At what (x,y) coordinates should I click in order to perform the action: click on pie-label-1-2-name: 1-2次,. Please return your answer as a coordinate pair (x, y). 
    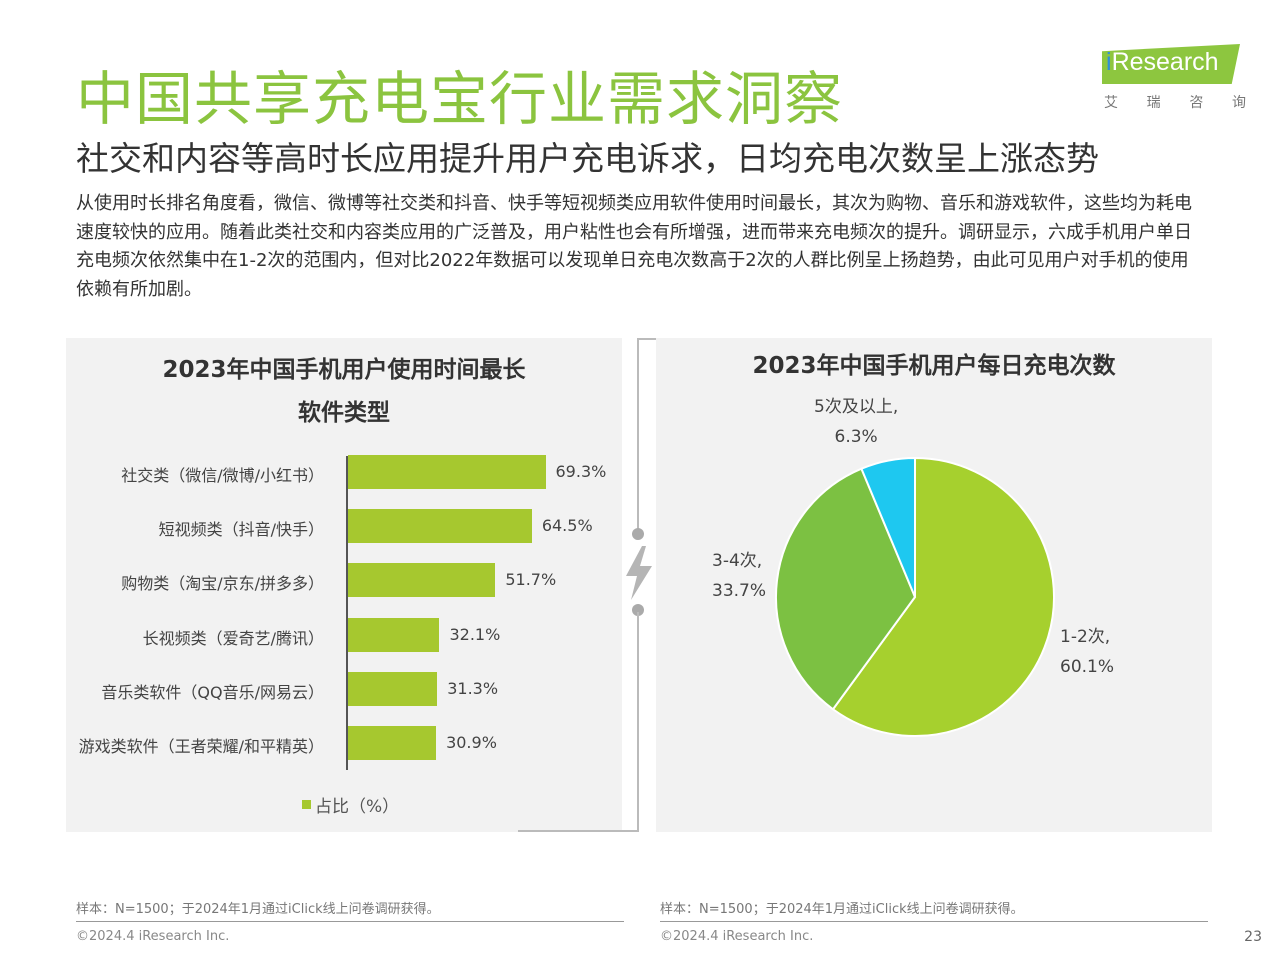
    Looking at the image, I should click on (1085, 637).